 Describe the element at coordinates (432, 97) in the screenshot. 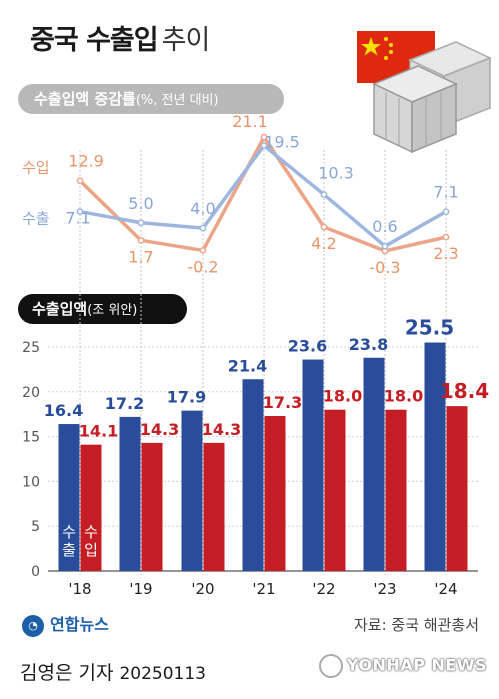

I see `cargo-crate-icon` at that location.